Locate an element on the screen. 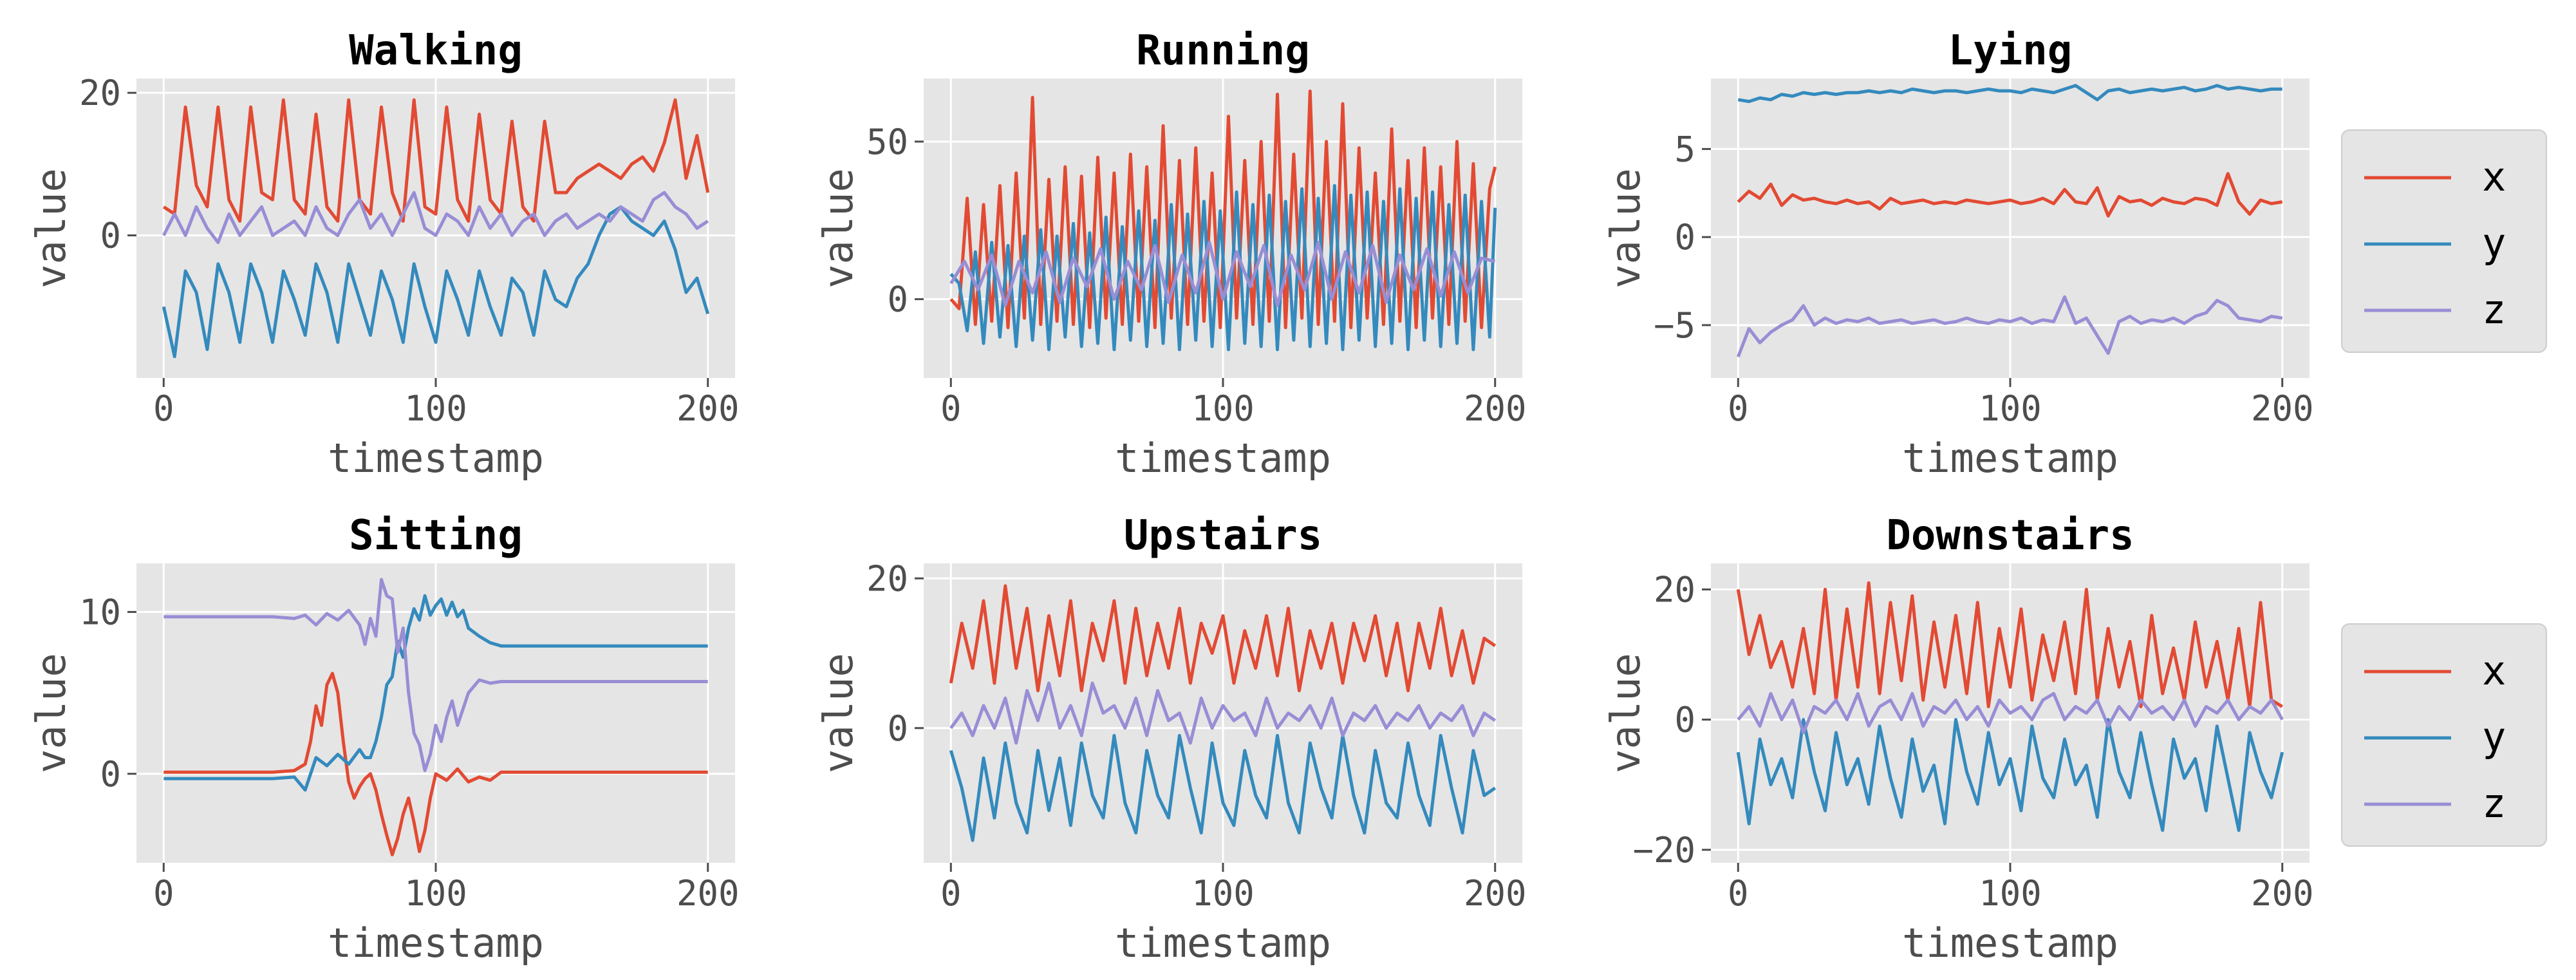 The width and height of the screenshot is (2576, 980). y-tick-label: 10 is located at coordinates (100, 612).